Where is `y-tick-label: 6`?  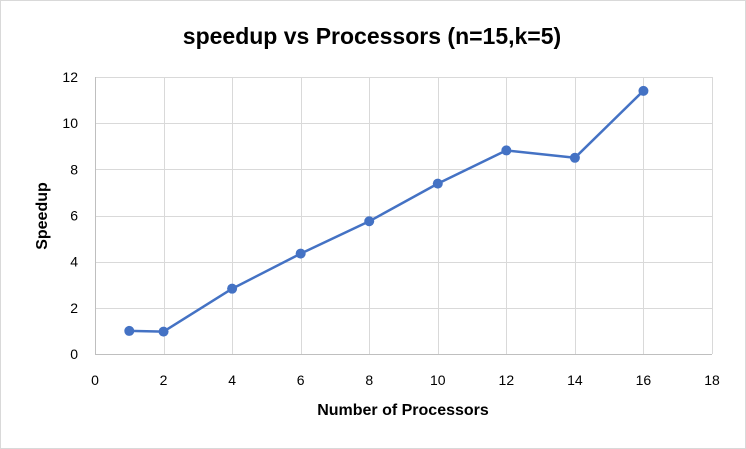 y-tick-label: 6 is located at coordinates (74, 216).